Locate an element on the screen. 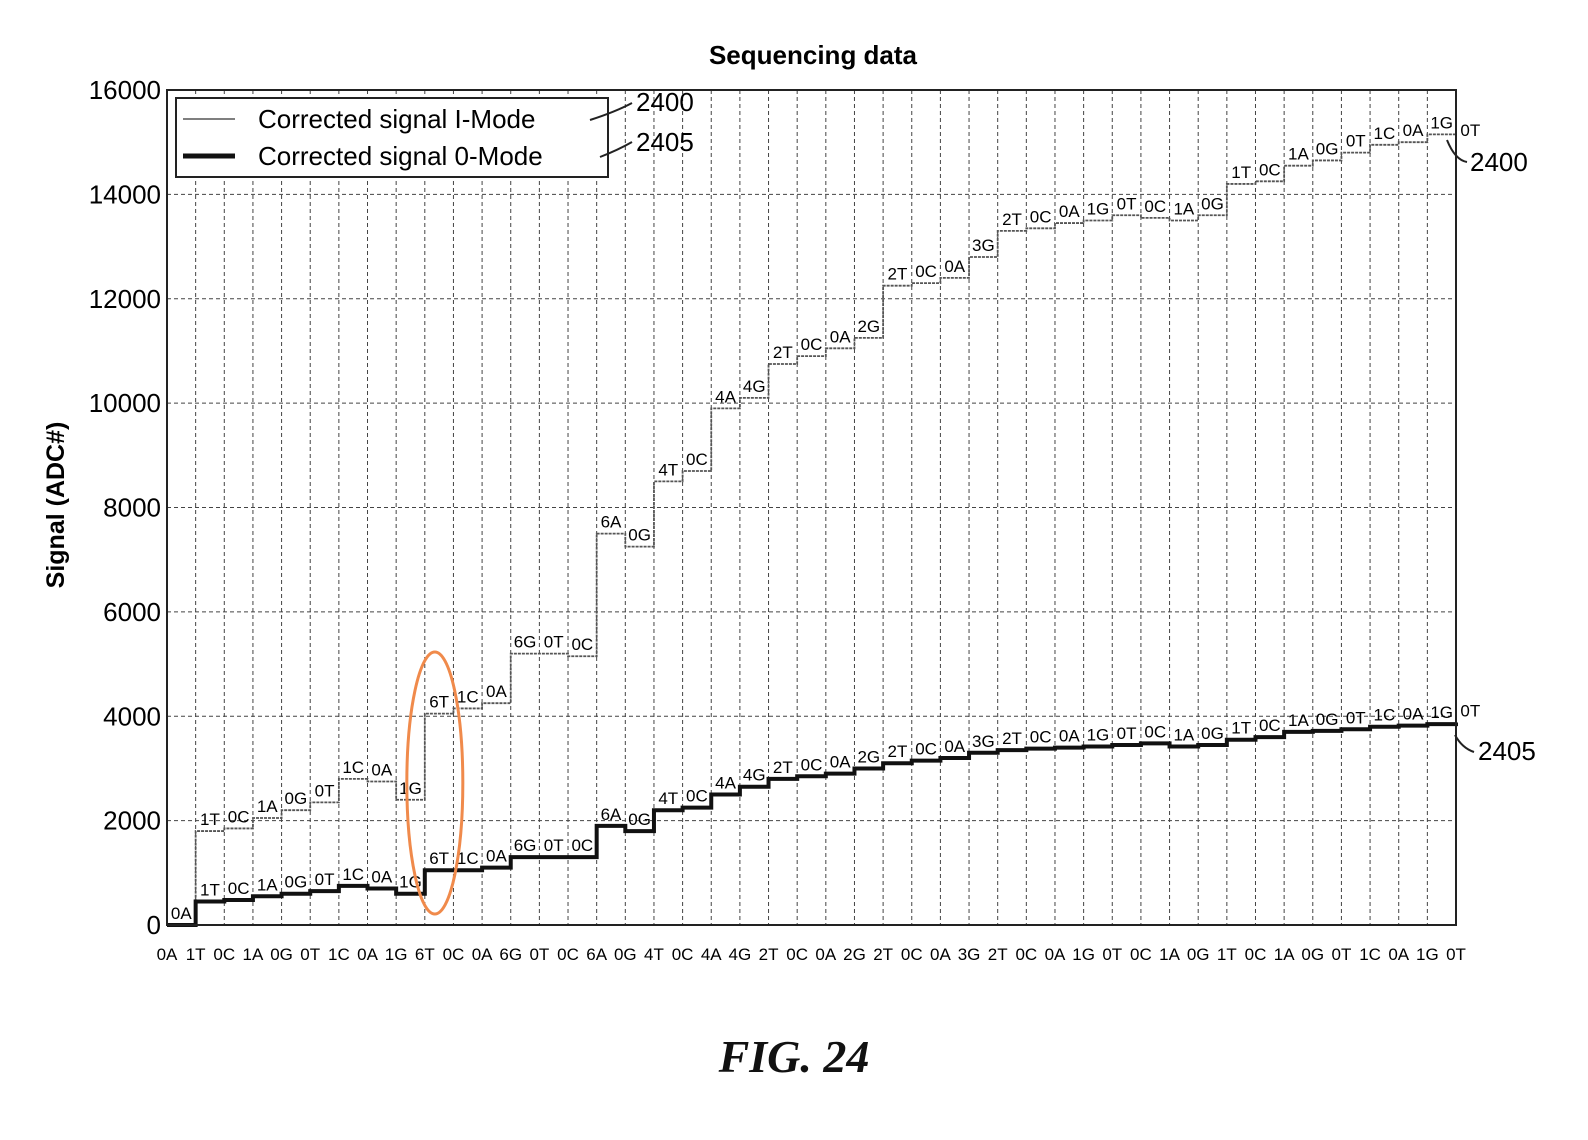 The height and width of the screenshot is (1140, 1588). ref-2405-curve: 2405 is located at coordinates (1507, 751).